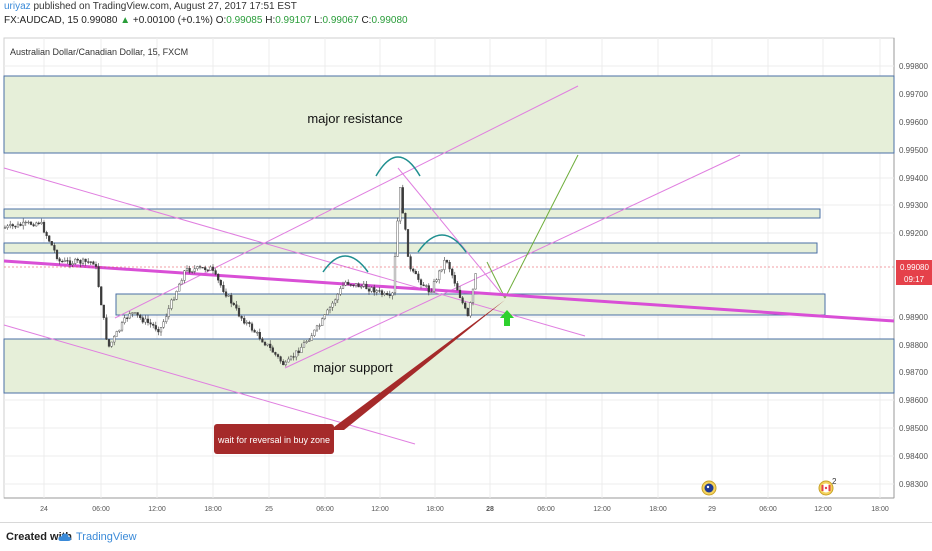  I want to click on price-tick: 0.98800, so click(913, 345).